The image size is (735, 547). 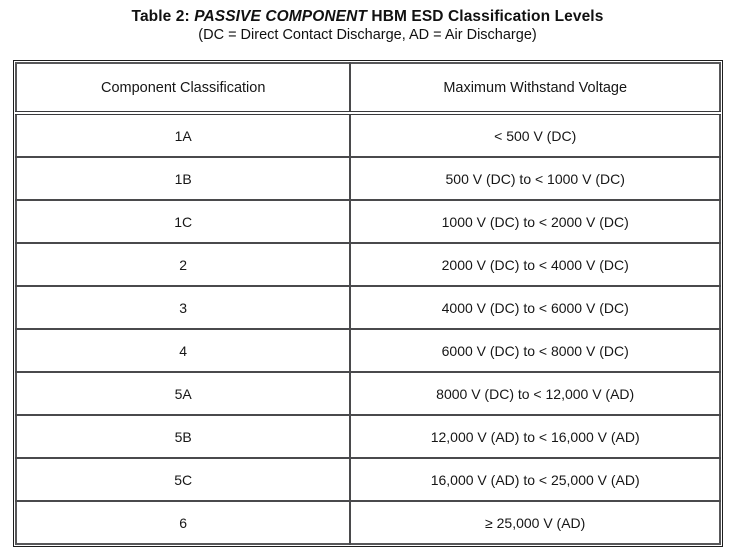 What do you see at coordinates (535, 307) in the screenshot?
I see `voltage-cell: 4000 V (DC) to < 6000 V (DC)` at bounding box center [535, 307].